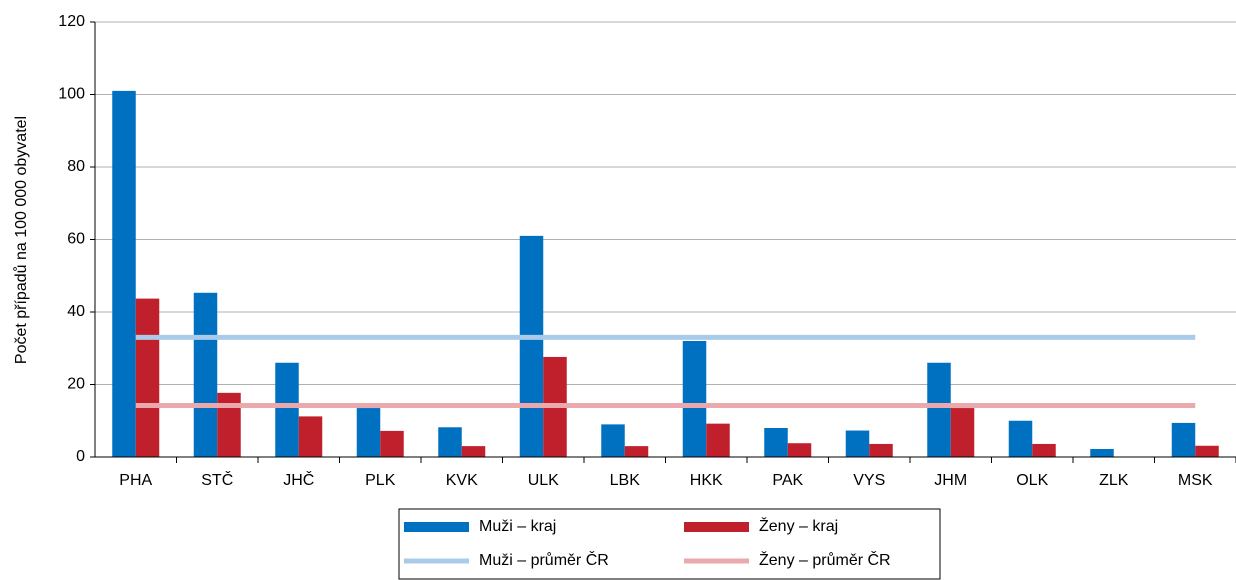 Image resolution: width=1236 pixels, height=580 pixels. I want to click on x-tick-label: KVK, so click(462, 480).